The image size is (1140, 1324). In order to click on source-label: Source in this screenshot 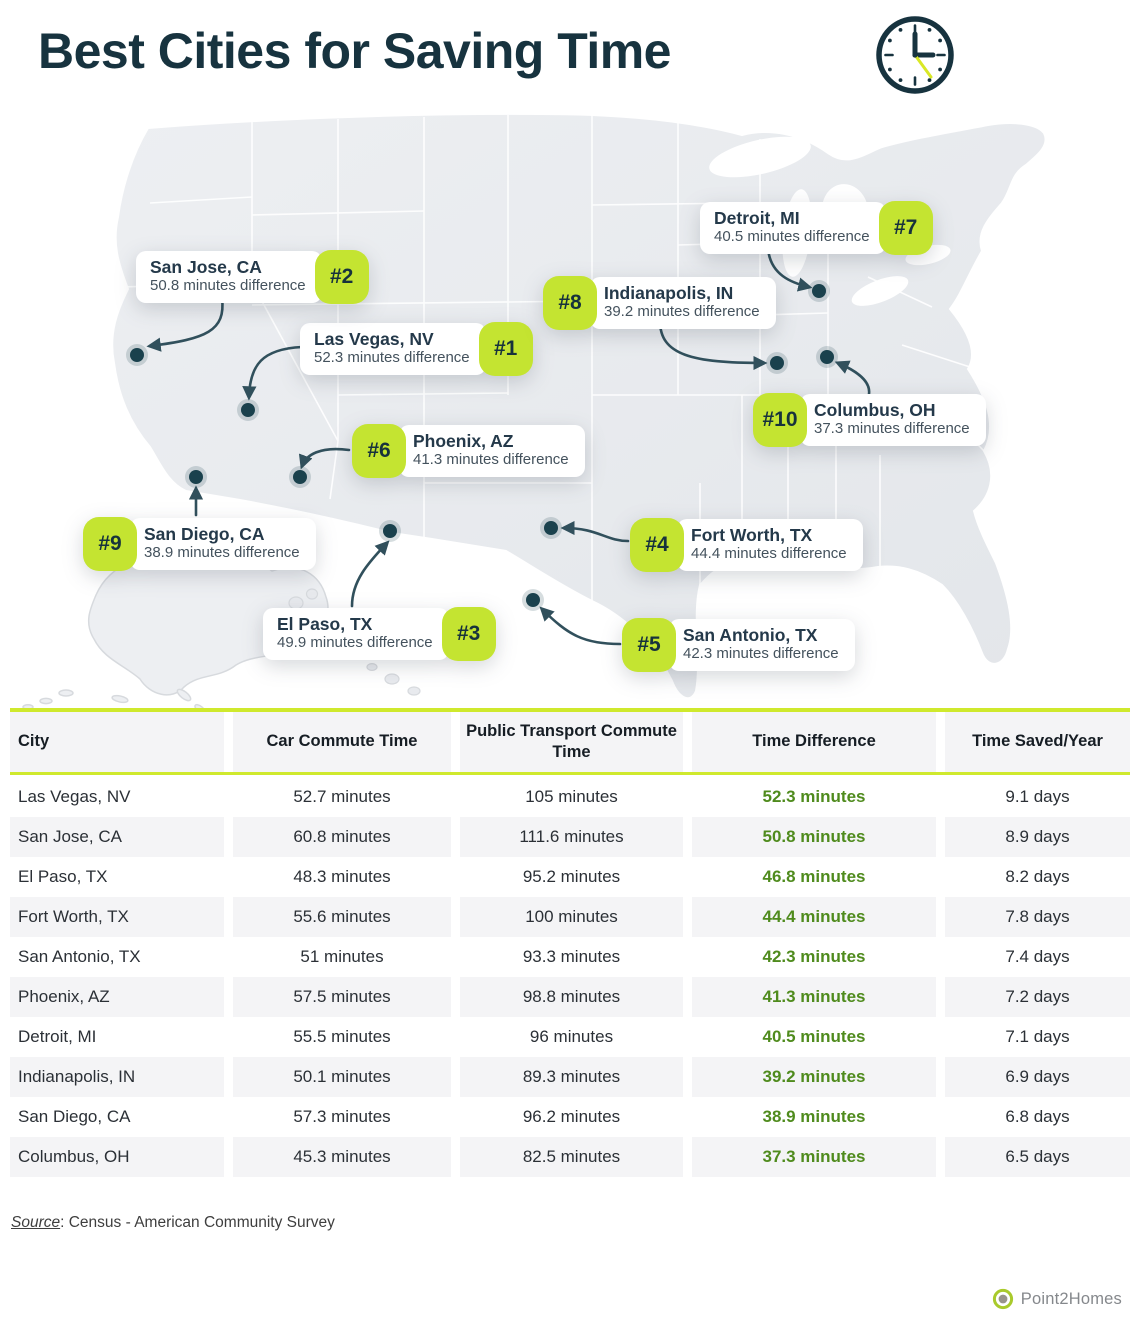, I will do `click(36, 1222)`.